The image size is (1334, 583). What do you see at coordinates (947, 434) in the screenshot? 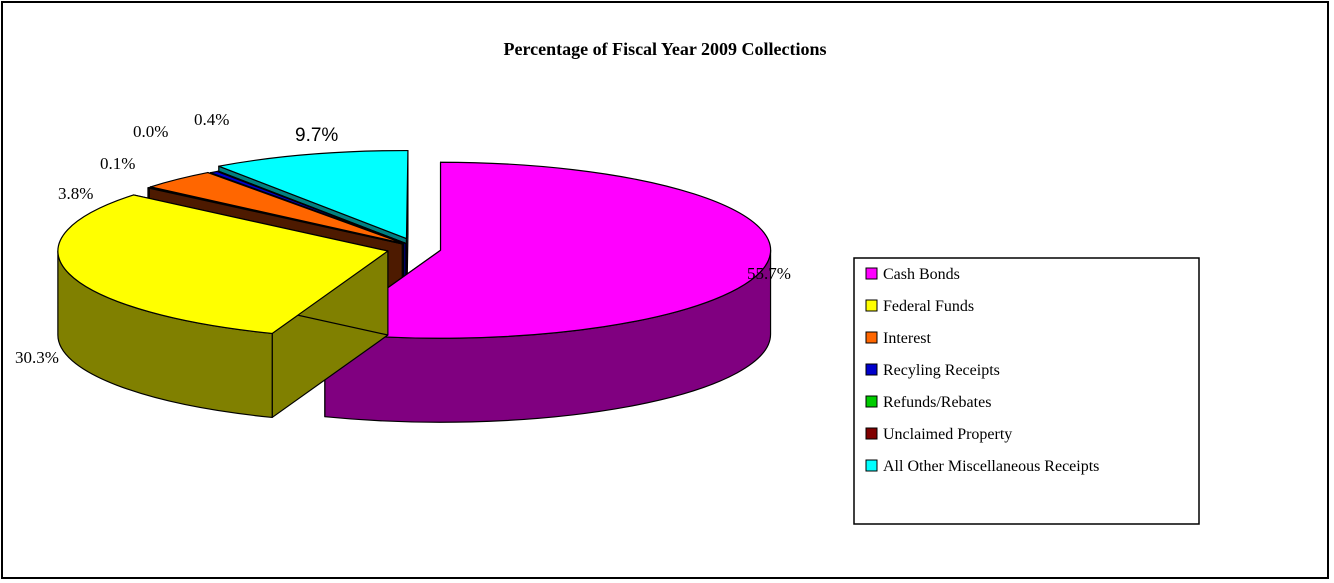
I see `legend-label: Unclaimed Property` at bounding box center [947, 434].